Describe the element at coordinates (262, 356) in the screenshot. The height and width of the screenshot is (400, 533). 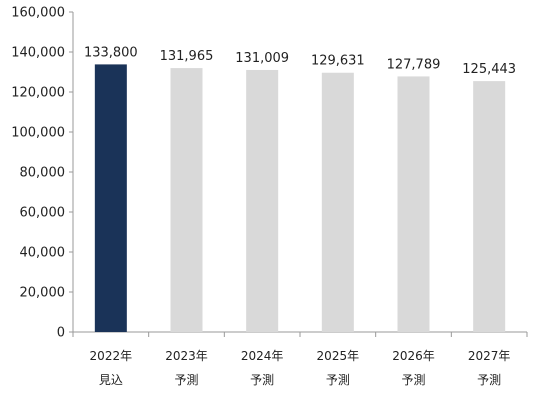
I see `category-label-year: 2024年` at that location.